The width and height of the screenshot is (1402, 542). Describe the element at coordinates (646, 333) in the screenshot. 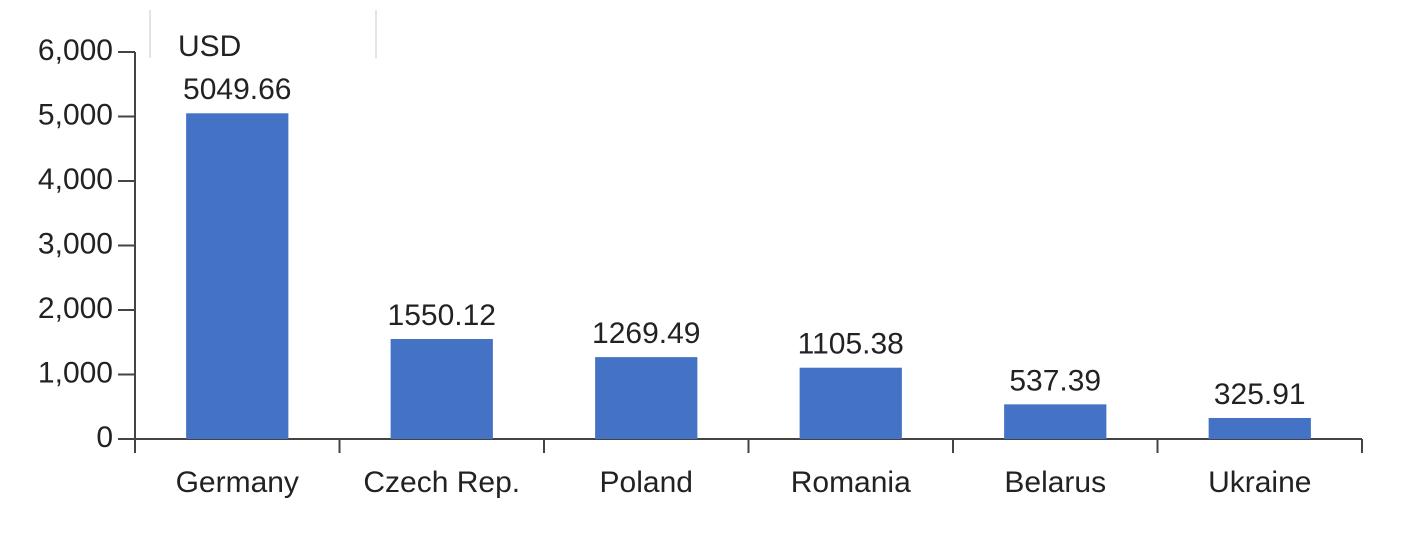

I see `value-label: 1269.49` at that location.